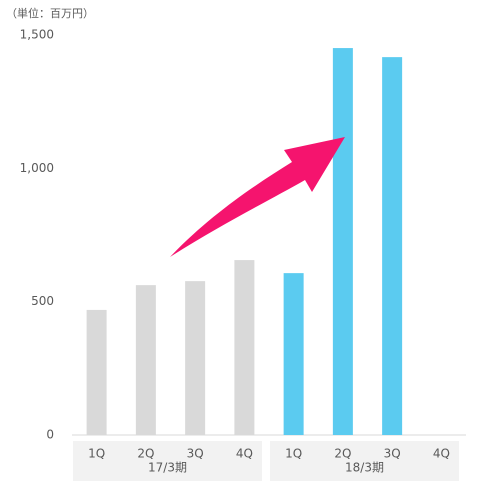  I want to click on group-label: 18/3期, so click(364, 468).